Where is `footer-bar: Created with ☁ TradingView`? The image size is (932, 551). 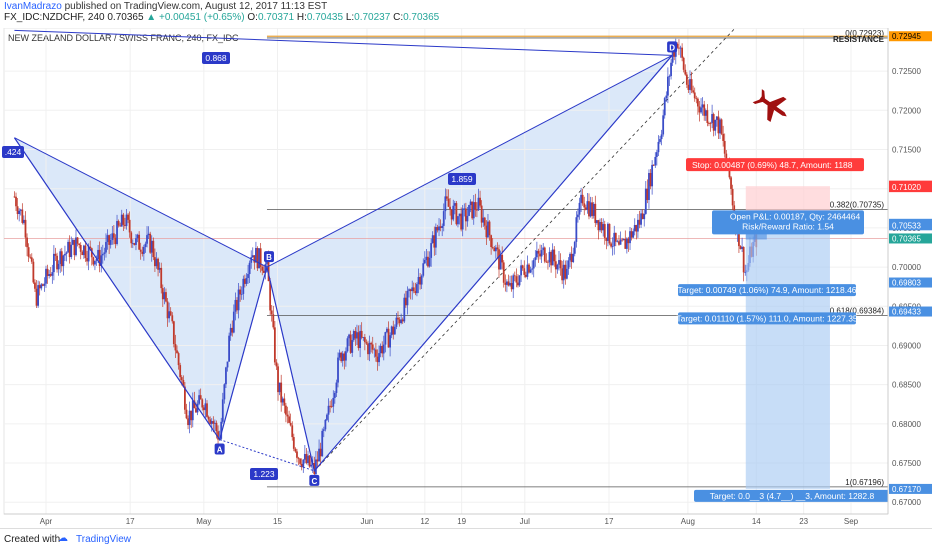
footer-bar: Created with ☁ TradingView is located at coordinates (466, 539).